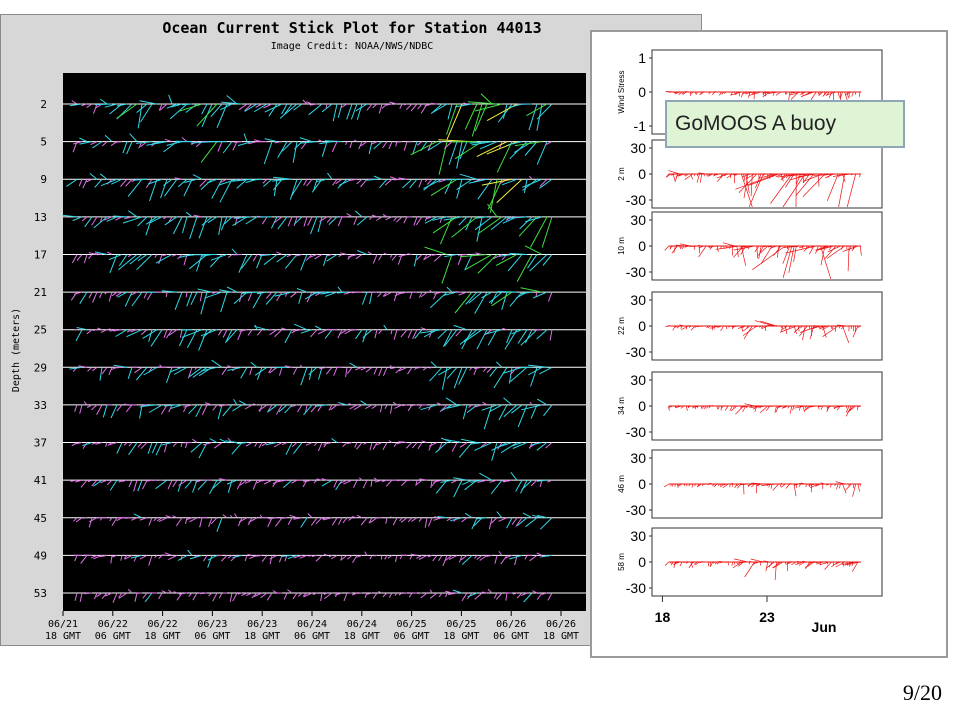  I want to click on panel-2-m: 300-302 m, so click(750, 174).